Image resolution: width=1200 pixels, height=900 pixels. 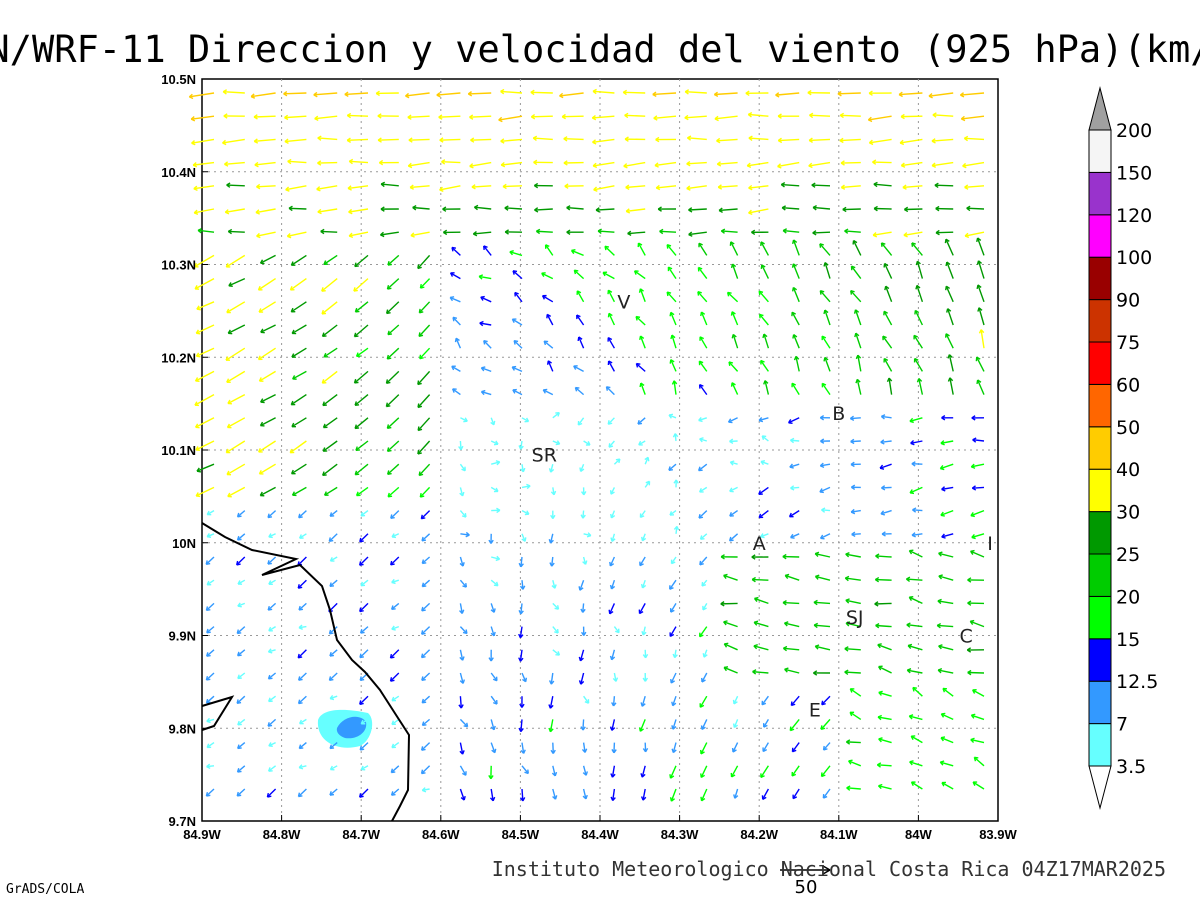 I want to click on colorbar-label: 7, so click(x=1122, y=725).